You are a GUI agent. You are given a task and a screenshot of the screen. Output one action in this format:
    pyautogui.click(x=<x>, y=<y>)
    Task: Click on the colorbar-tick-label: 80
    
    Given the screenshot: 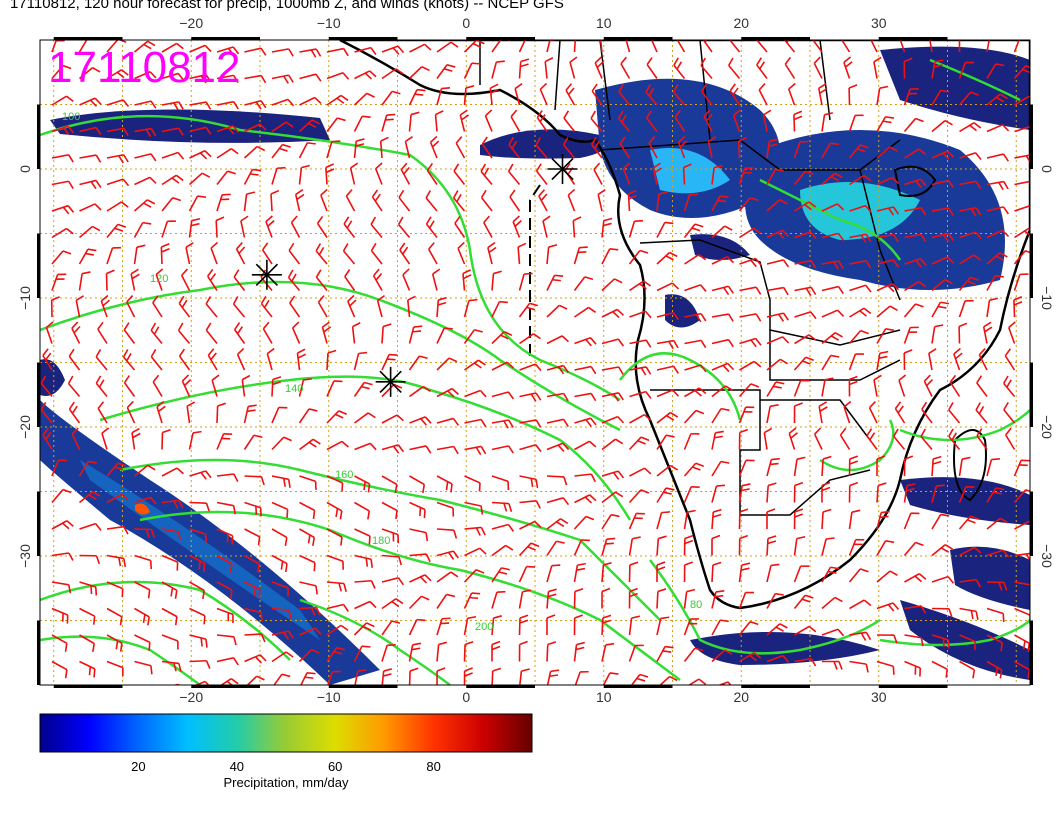 What is the action you would take?
    pyautogui.click(x=433, y=766)
    